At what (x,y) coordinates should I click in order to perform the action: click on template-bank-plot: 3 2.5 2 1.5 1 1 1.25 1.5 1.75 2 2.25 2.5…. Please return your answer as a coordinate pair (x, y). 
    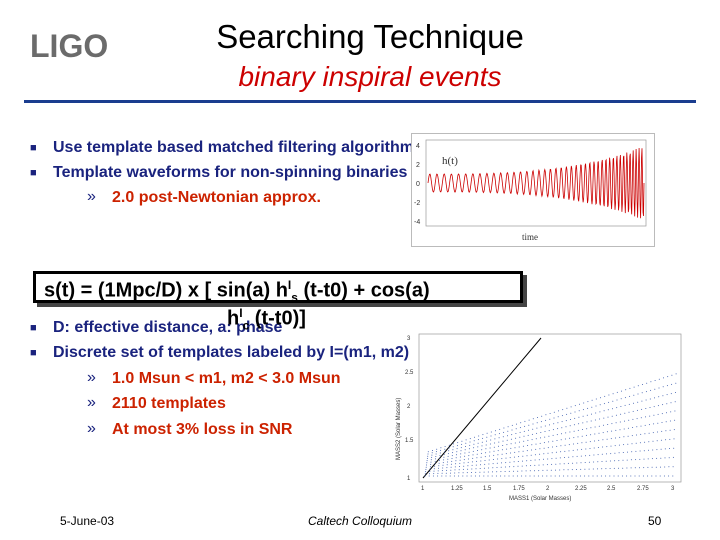
    Looking at the image, I should click on (541, 416).